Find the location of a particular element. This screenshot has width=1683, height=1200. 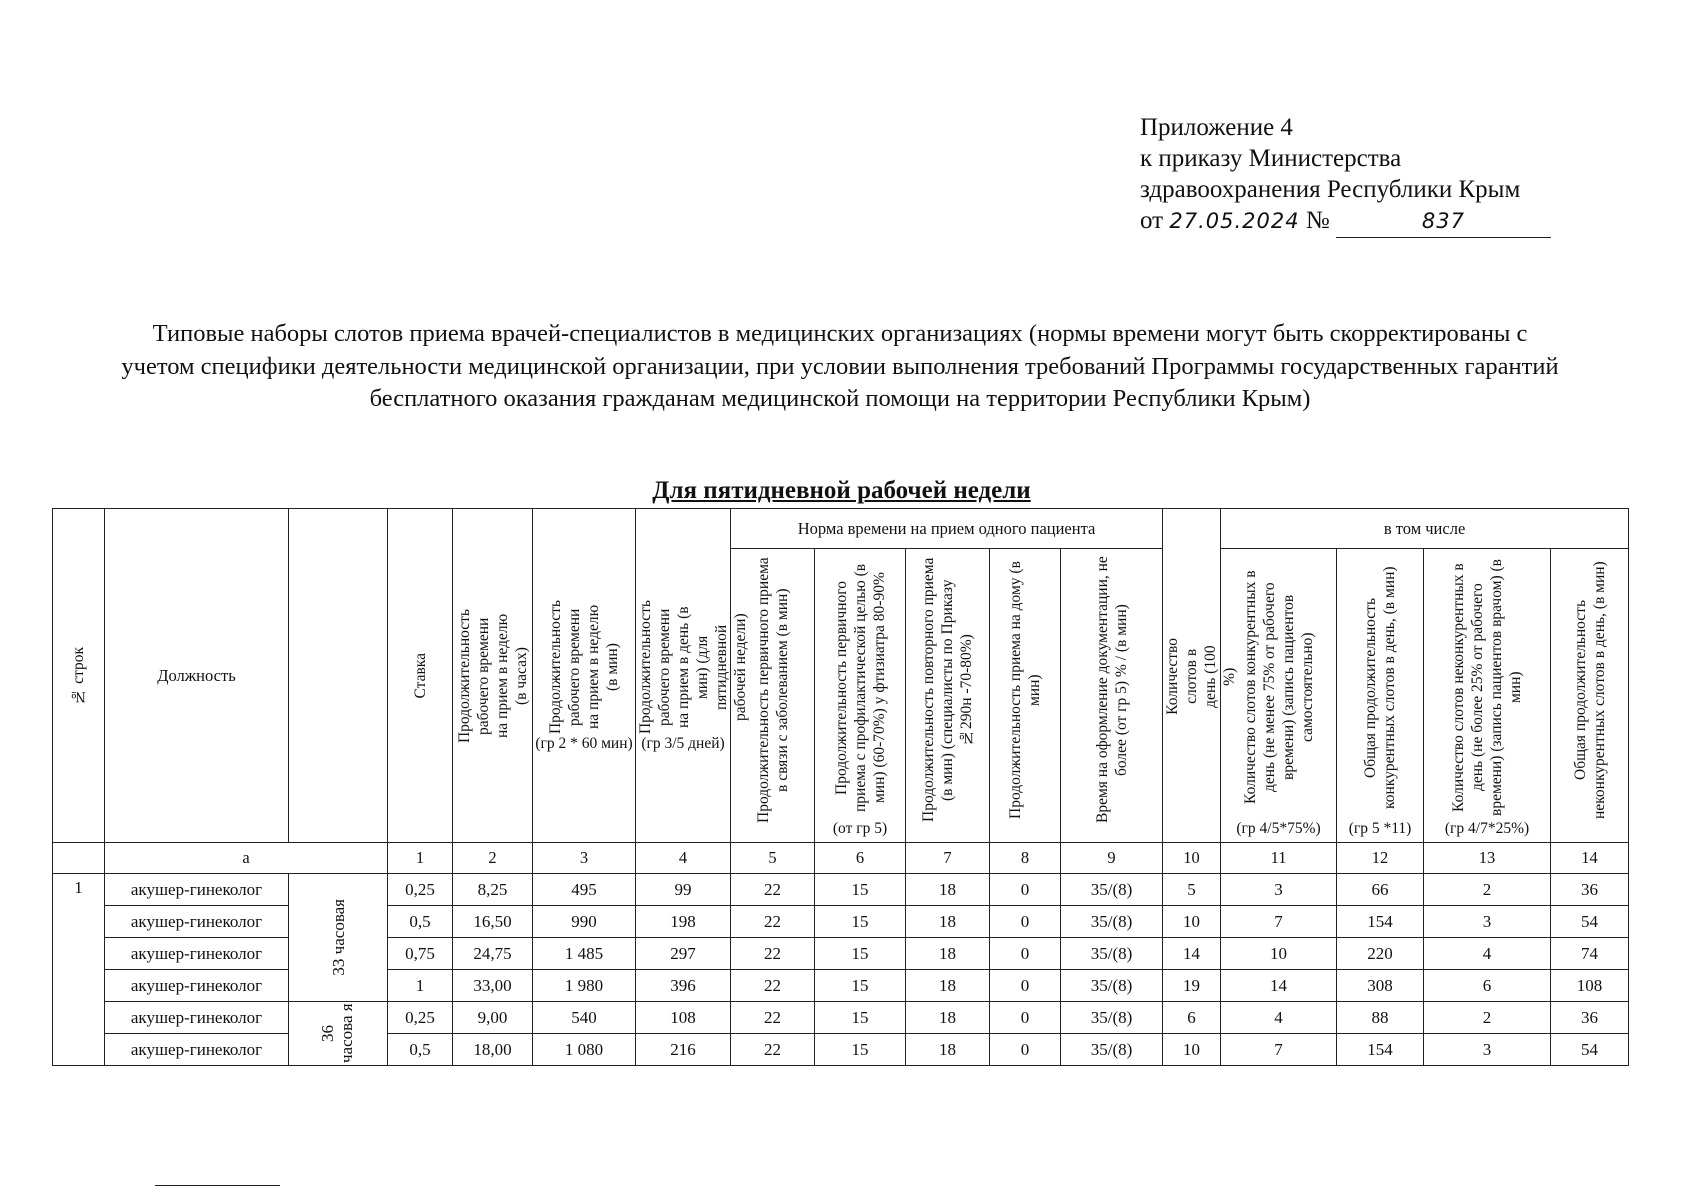

column-number: а is located at coordinates (246, 858).